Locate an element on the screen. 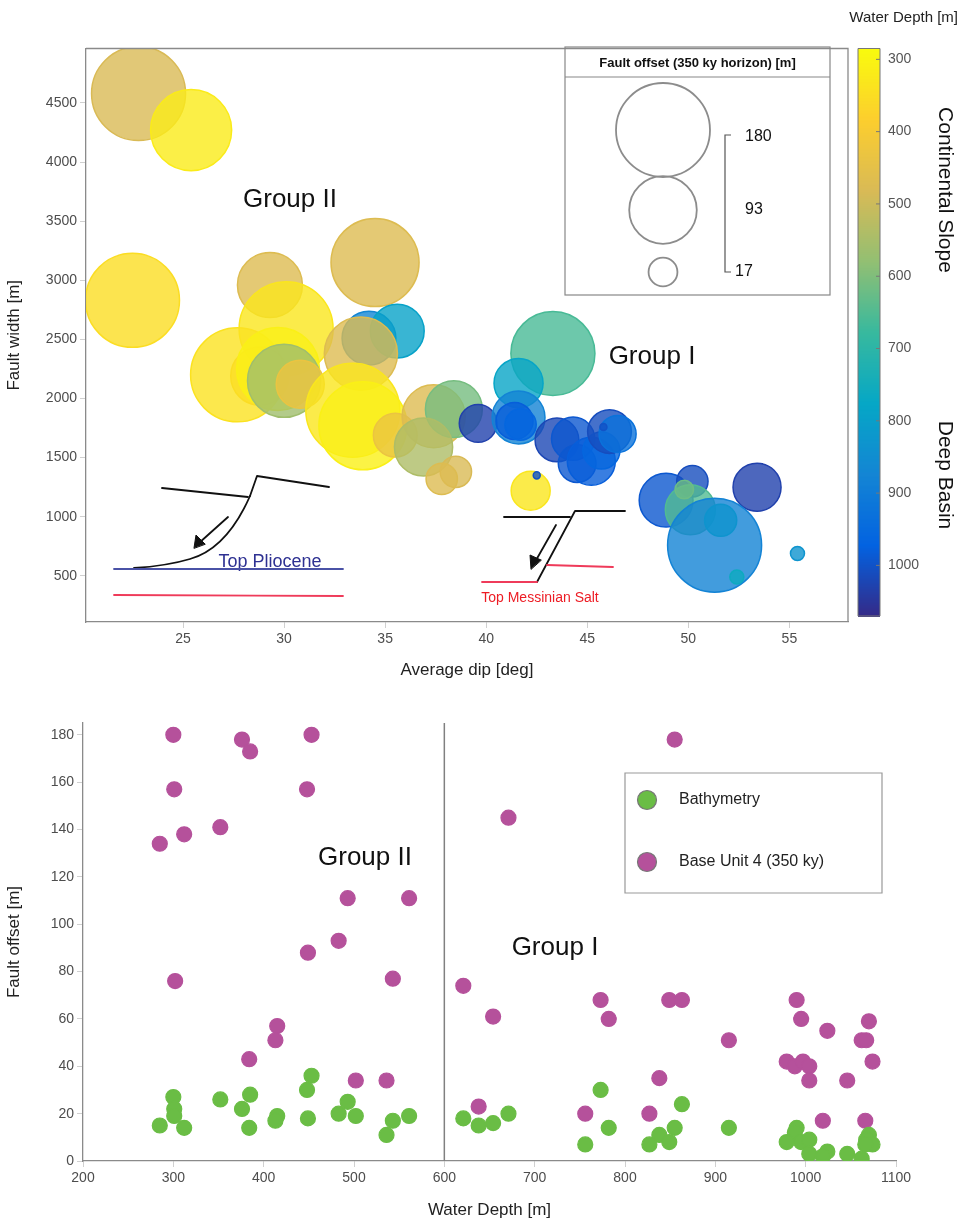  annotation: Top Messinian Salt is located at coordinates (540, 596).